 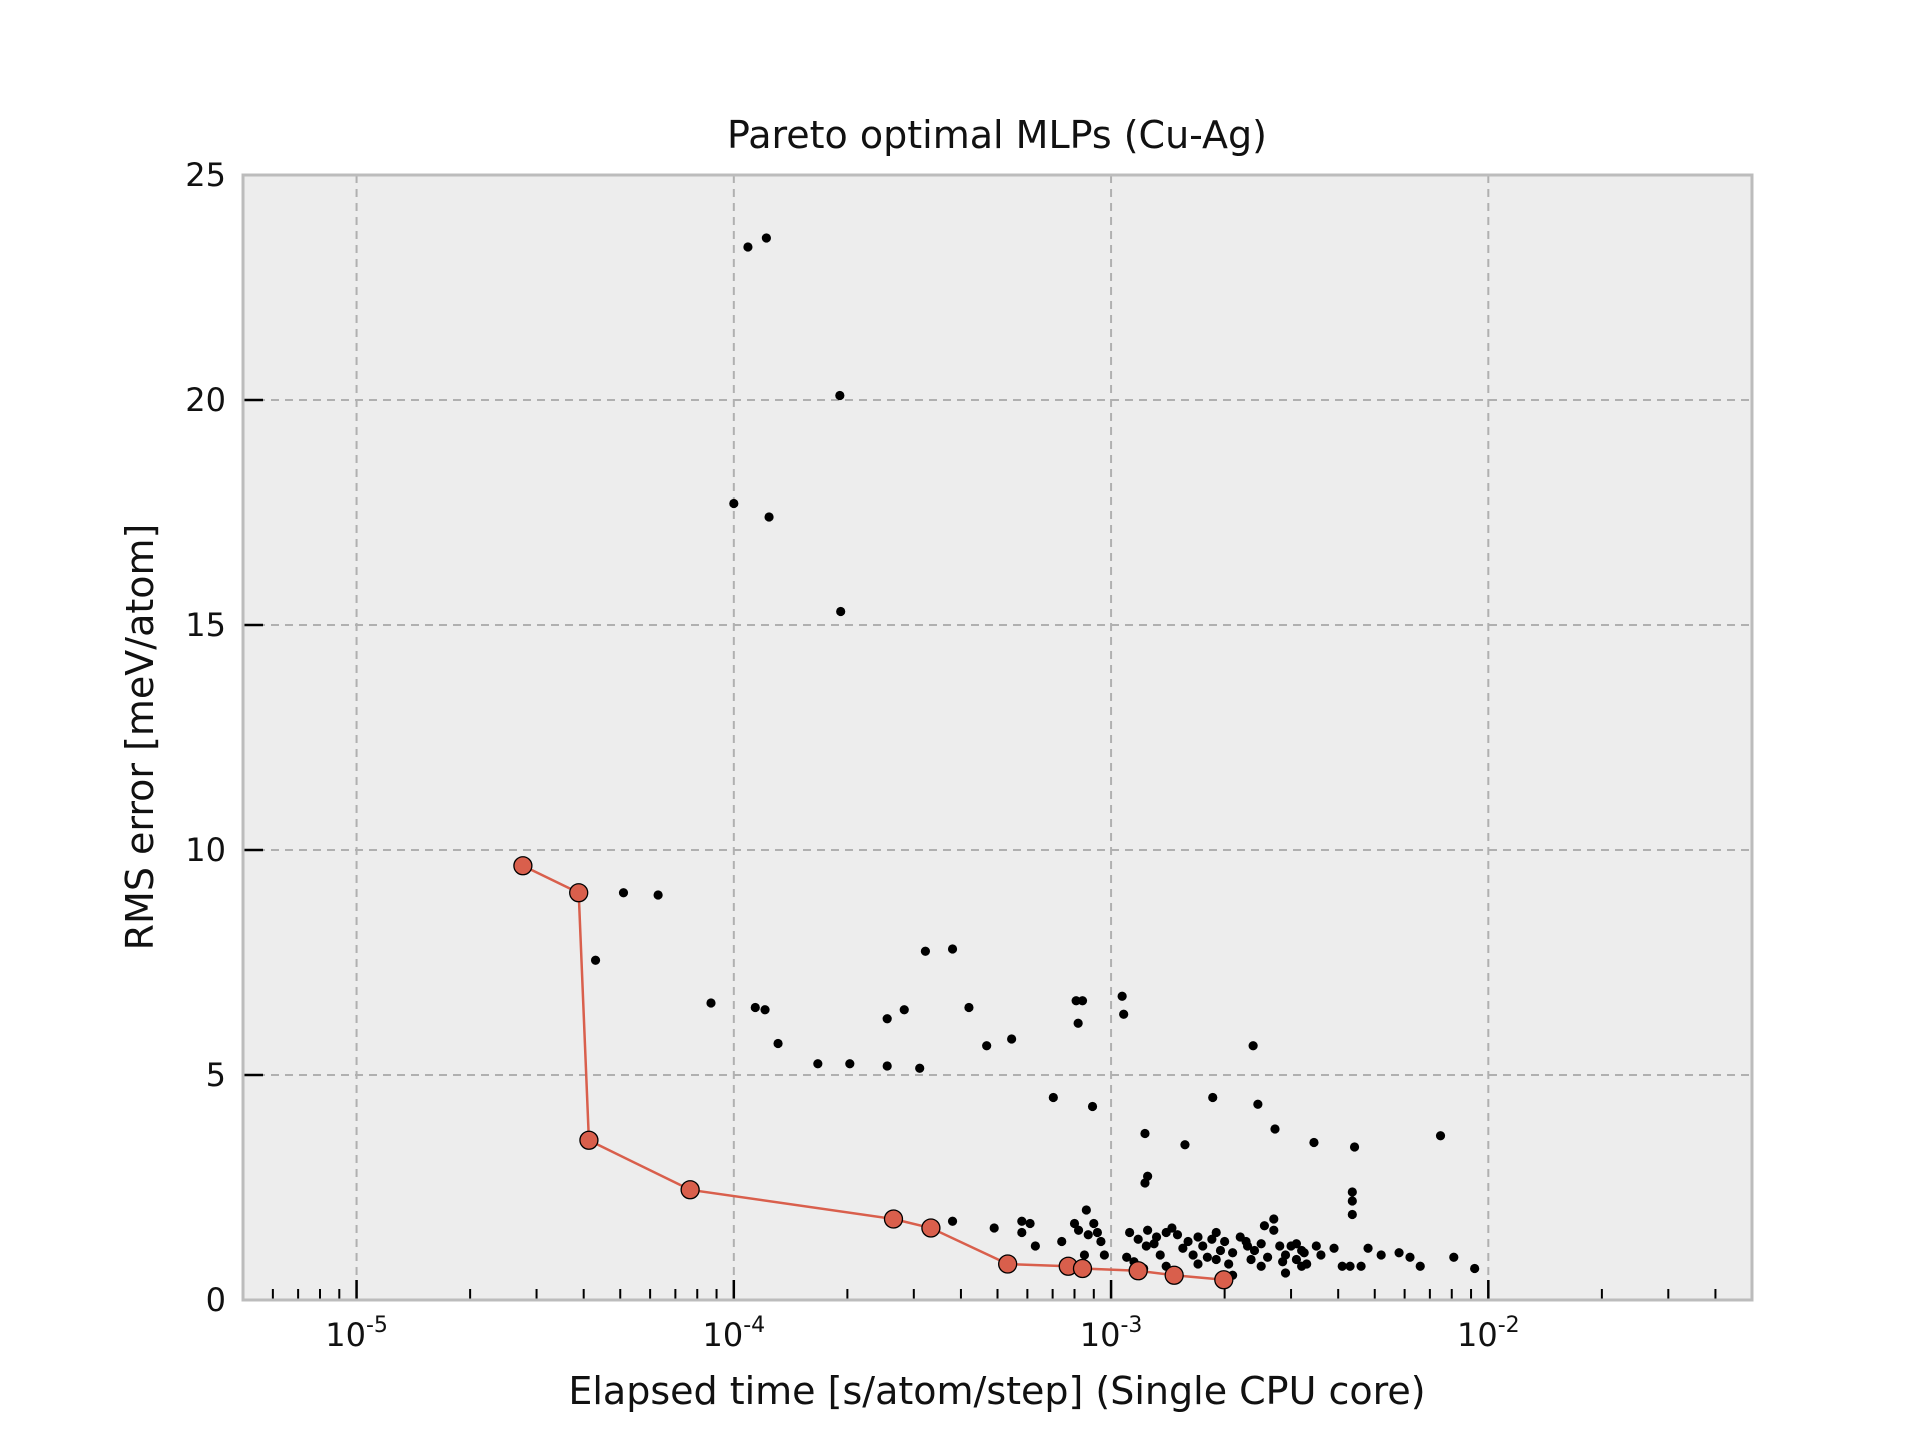 What do you see at coordinates (922, 1333) in the screenshot?
I see `x-tick-labels: 10⁻⁵ 10⁻⁴ 10⁻³ 10⁻²` at bounding box center [922, 1333].